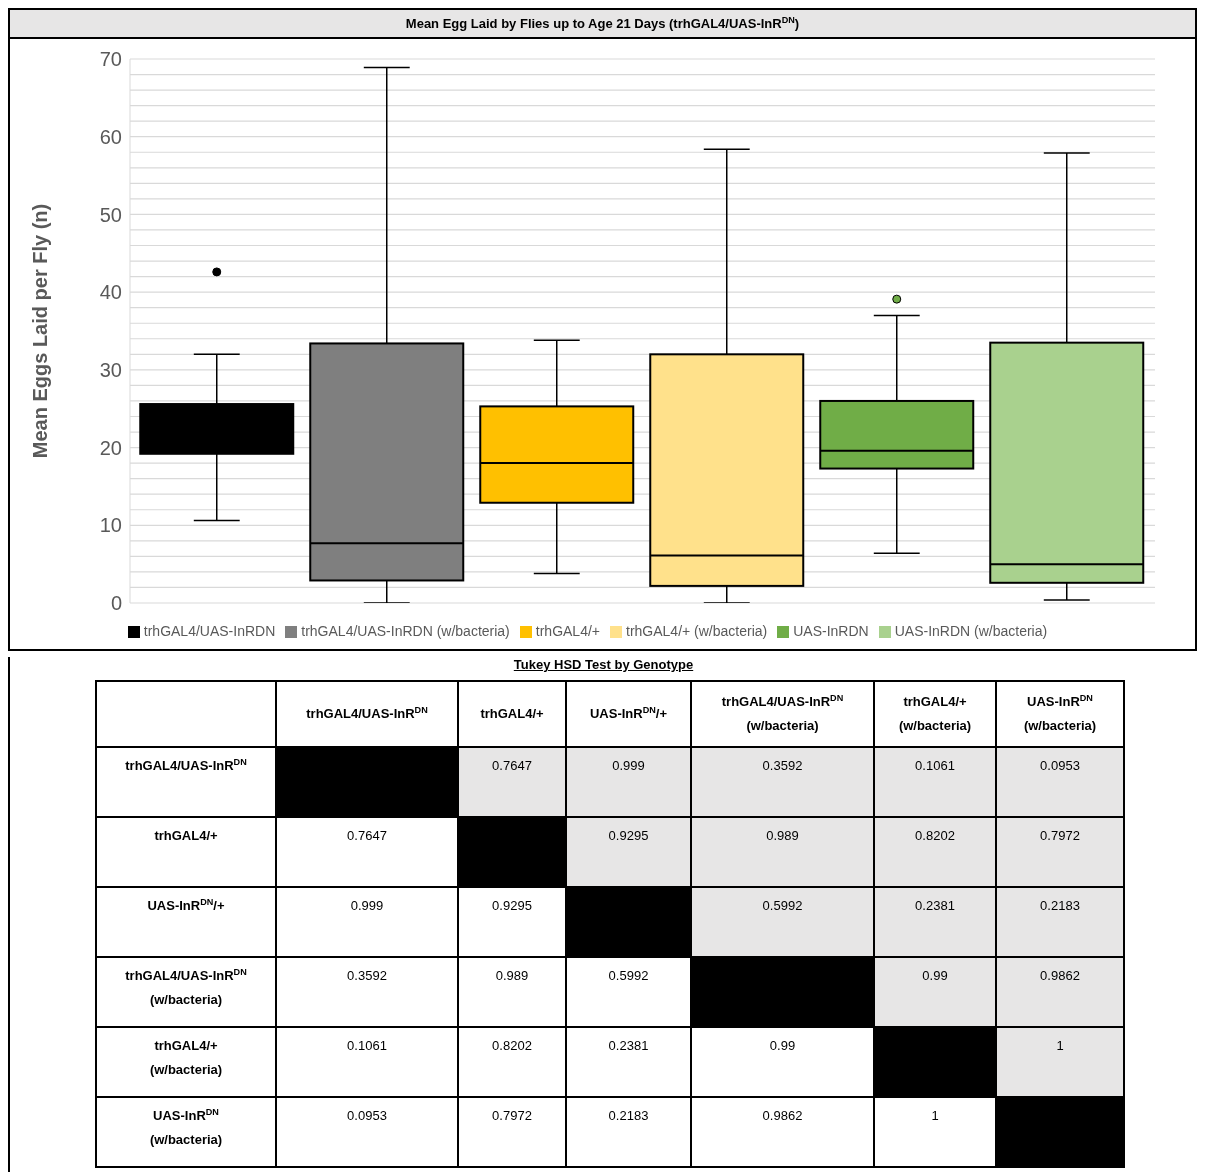  I want to click on legend-label: trhGAL4/UAS-InRDN, so click(209, 631).